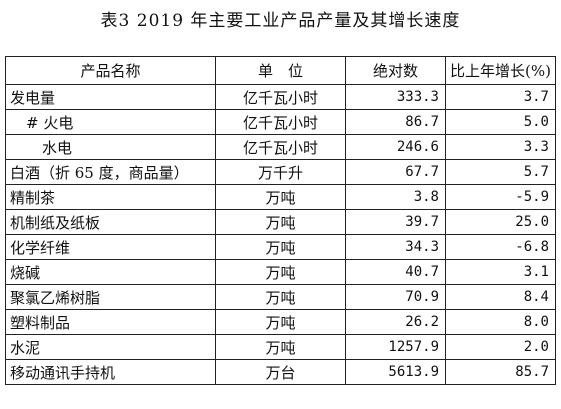  I want to click on cell-growth: 2.0, so click(500, 347).